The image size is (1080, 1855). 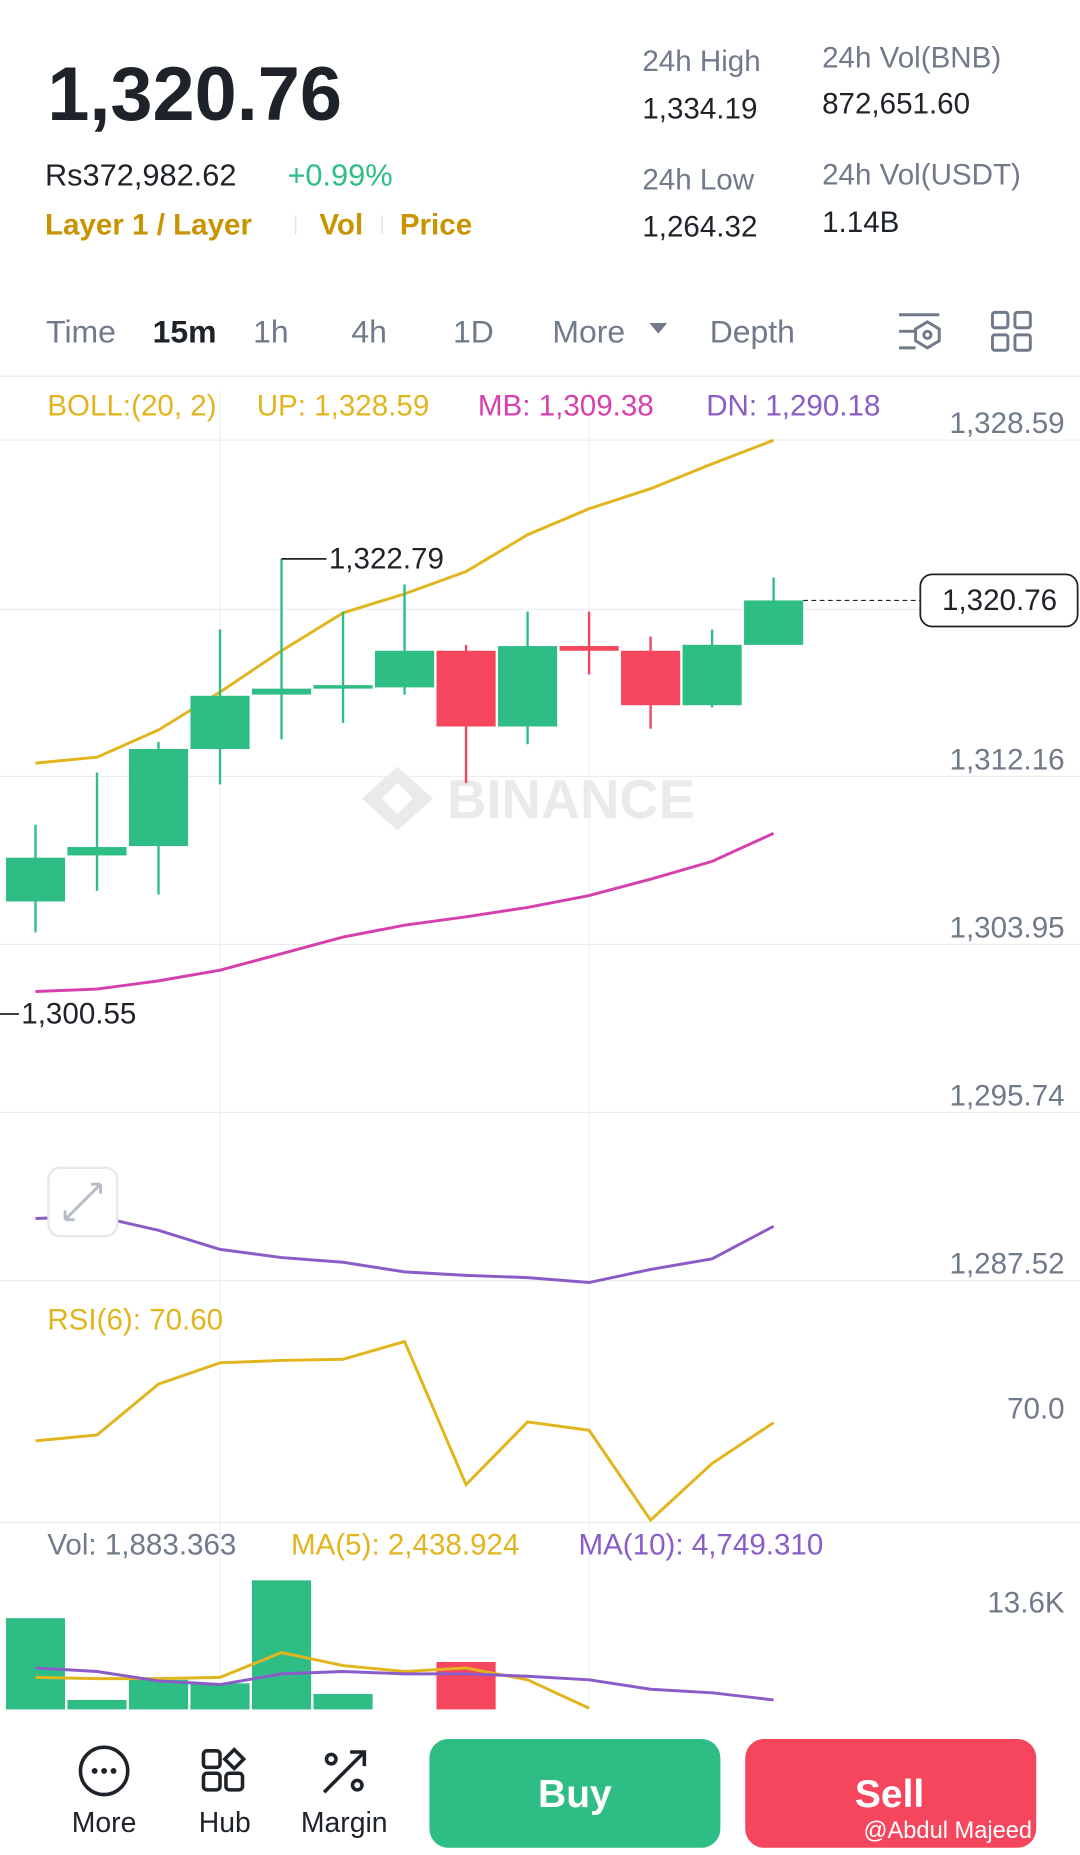 What do you see at coordinates (343, 405) in the screenshot?
I see `indicator-label: UP: 1,328.59` at bounding box center [343, 405].